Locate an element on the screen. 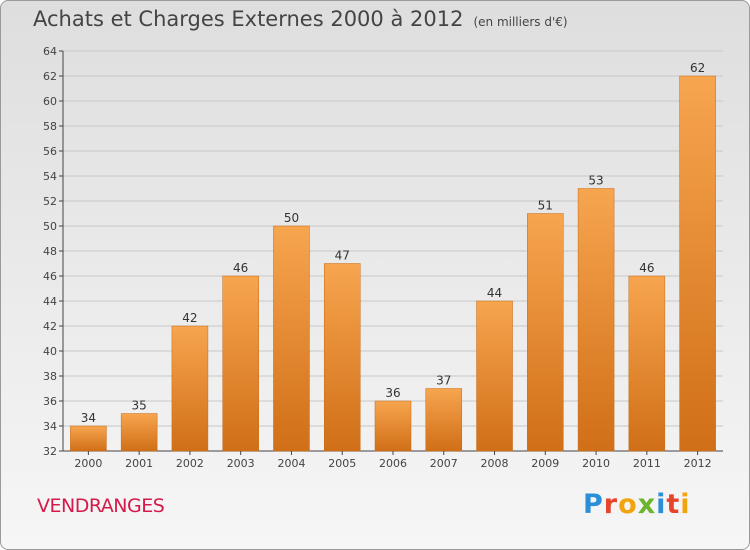  y-tick-label: 50 is located at coordinates (50, 226).